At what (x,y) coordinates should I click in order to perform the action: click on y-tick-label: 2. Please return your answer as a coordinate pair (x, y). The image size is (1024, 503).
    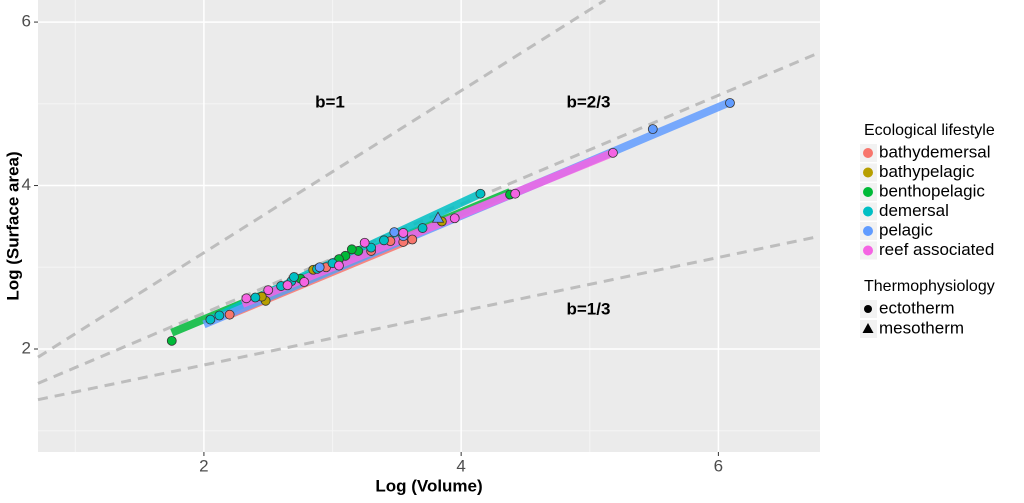
    Looking at the image, I should click on (26, 347).